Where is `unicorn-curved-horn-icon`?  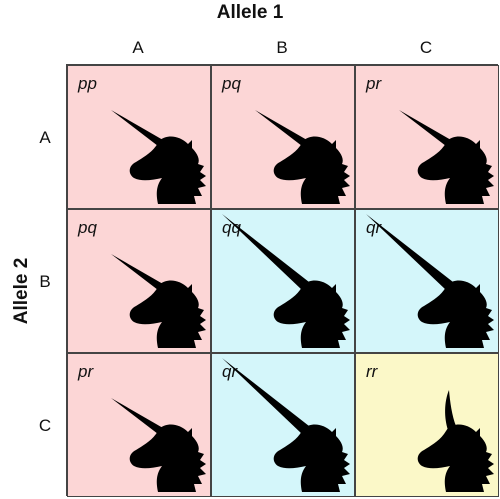
unicorn-curved-horn-icon is located at coordinates (455, 441).